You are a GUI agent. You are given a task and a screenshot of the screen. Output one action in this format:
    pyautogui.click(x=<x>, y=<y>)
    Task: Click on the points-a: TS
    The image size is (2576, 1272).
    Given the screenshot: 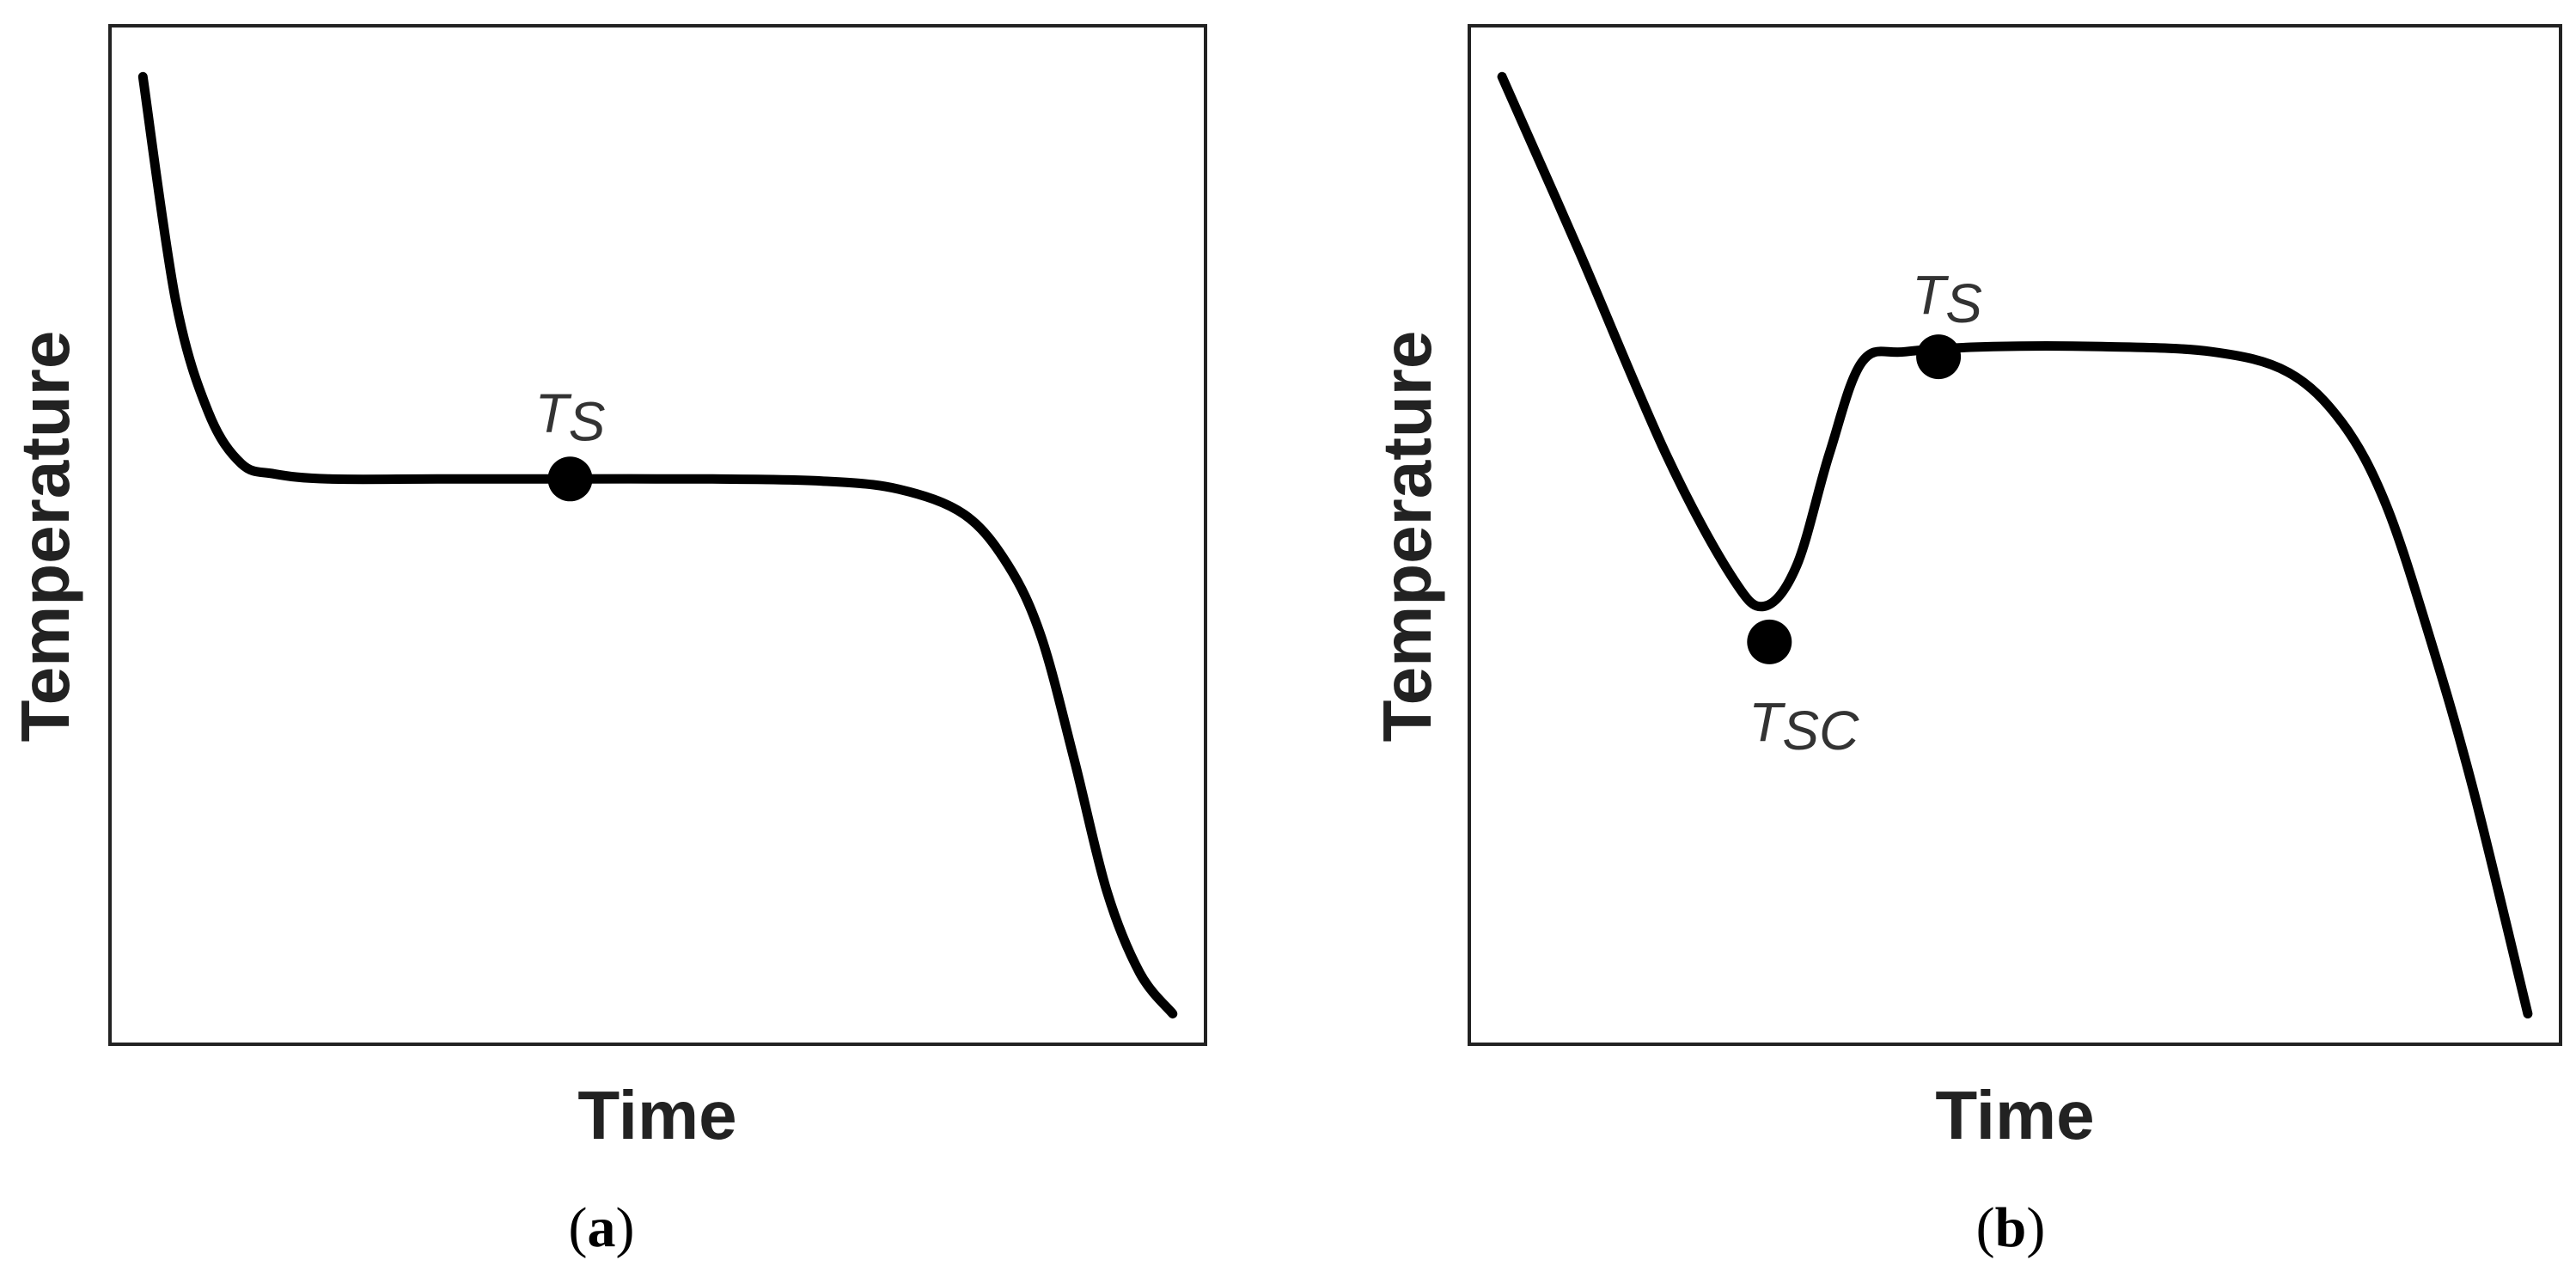 What is the action you would take?
    pyautogui.click(x=570, y=442)
    